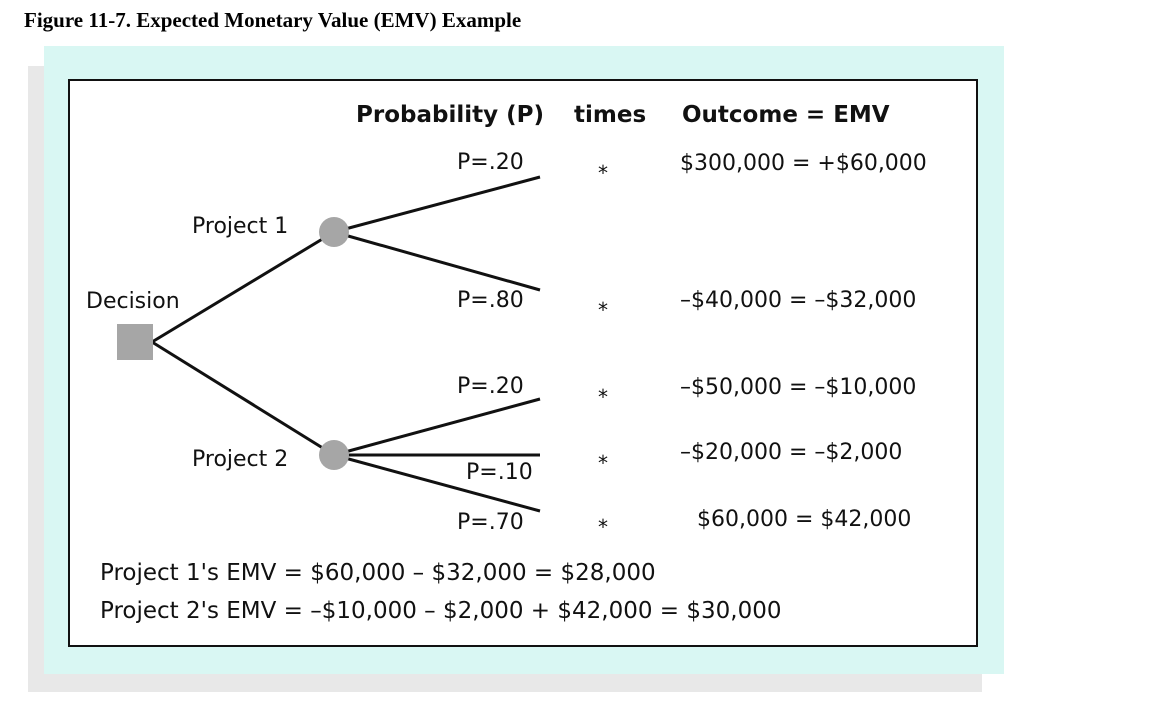 This screenshot has width=1150, height=702. I want to click on branch-decision-to-project1, so click(243, 287).